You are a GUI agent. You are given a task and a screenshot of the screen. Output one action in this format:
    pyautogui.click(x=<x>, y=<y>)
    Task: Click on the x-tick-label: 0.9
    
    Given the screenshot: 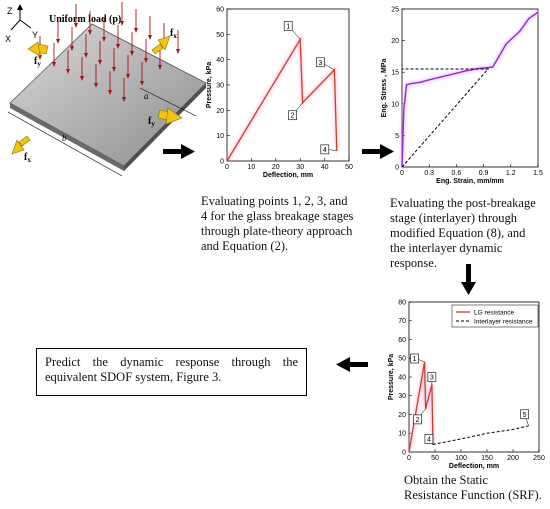 What is the action you would take?
    pyautogui.click(x=484, y=173)
    